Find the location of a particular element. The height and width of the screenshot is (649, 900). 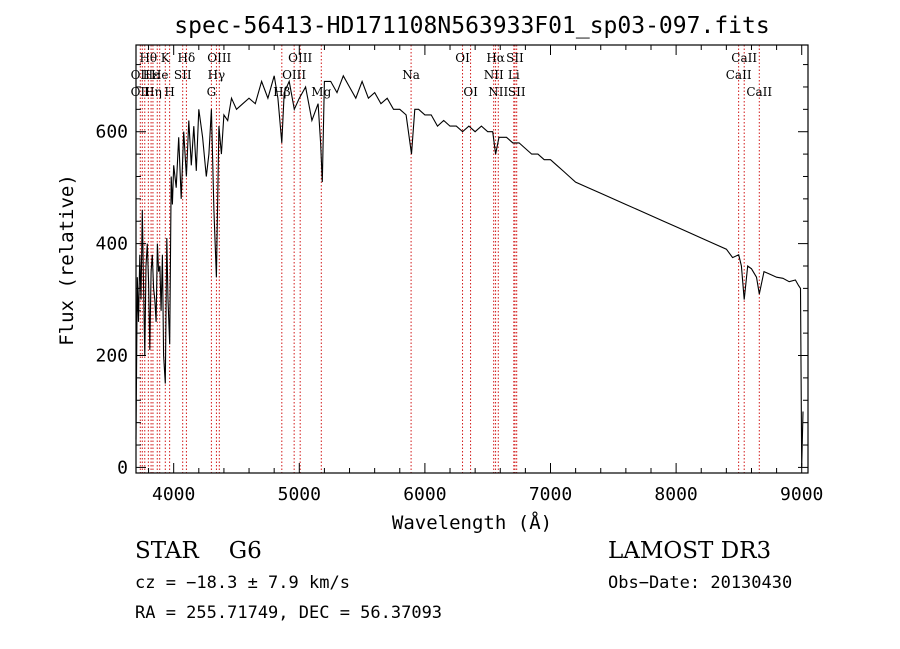

y-tick-label-3: 600 is located at coordinates (111, 132).